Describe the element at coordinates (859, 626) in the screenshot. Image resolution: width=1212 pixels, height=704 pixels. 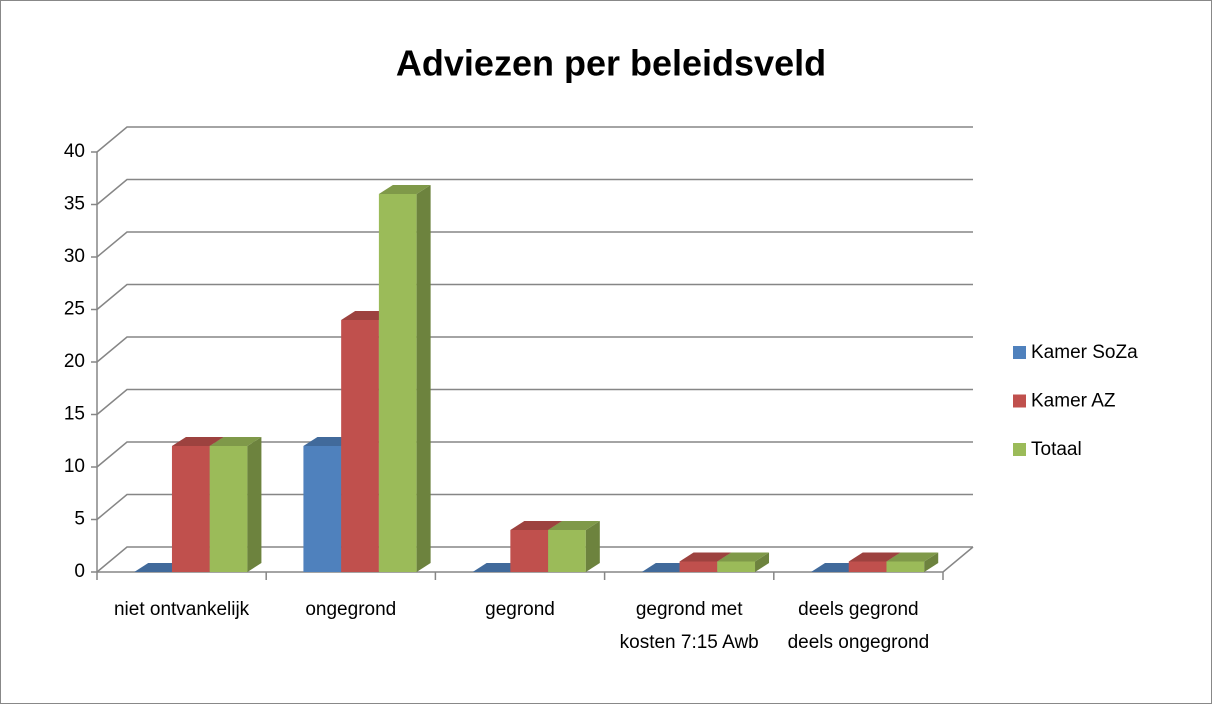
I see `x-tick-label: deels gegrond deels ongegrond` at that location.